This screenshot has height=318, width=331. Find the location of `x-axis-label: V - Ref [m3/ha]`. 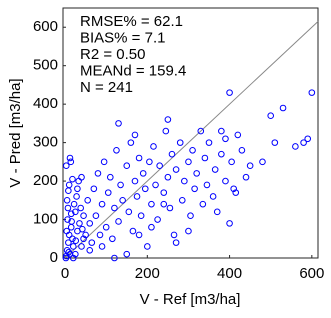

x-axis-label: V - Ref [m3/ha] is located at coordinates (190, 299).